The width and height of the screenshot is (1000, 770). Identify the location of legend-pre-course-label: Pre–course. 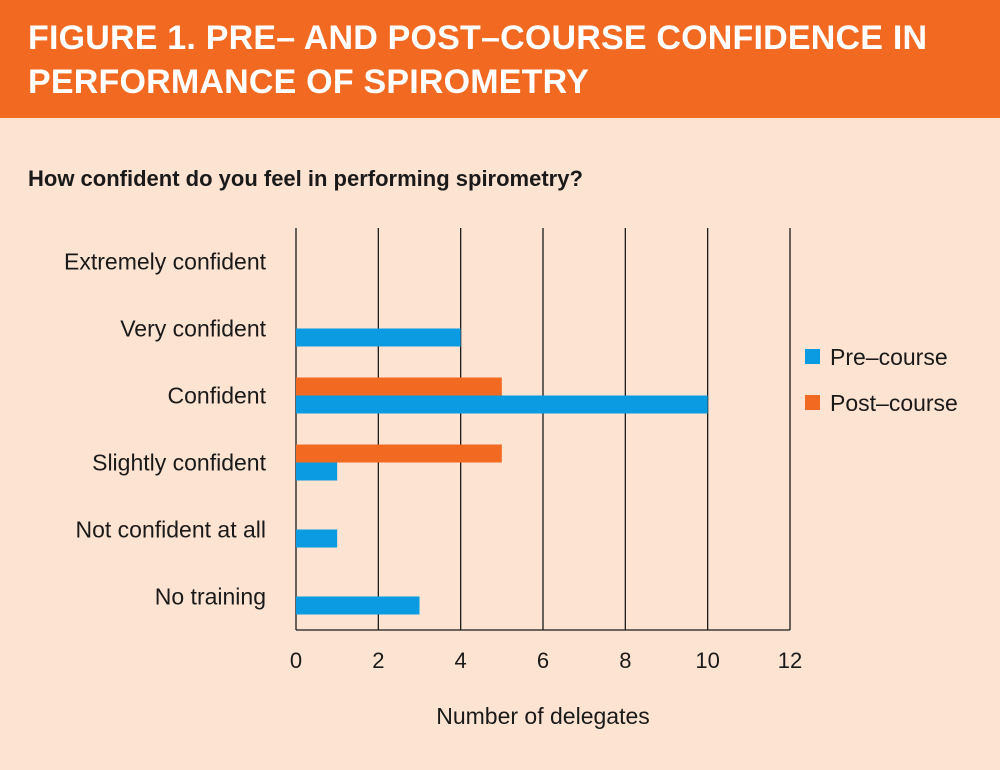
(889, 357).